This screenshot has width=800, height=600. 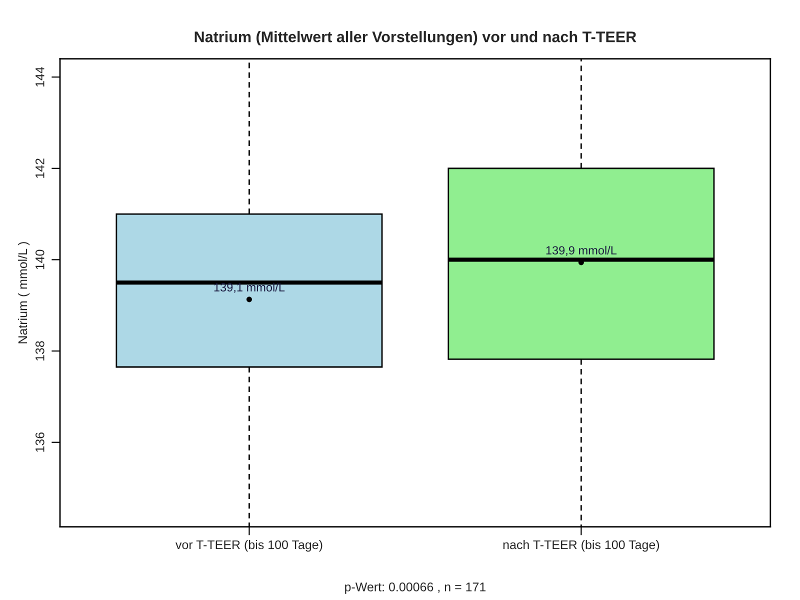 I want to click on x-axis-title: p-Wert: 0.00066 , n = 171, so click(x=415, y=588).